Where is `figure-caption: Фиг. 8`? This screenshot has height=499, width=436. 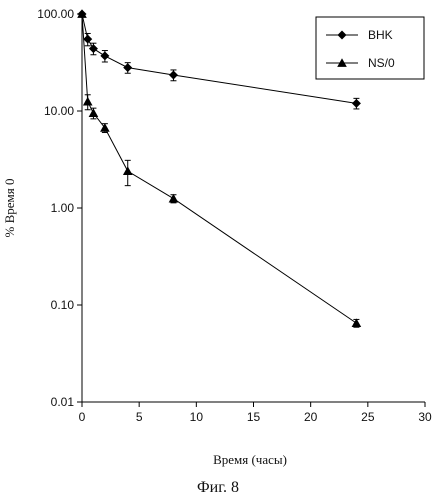
figure-caption: Фиг. 8 is located at coordinates (218, 487).